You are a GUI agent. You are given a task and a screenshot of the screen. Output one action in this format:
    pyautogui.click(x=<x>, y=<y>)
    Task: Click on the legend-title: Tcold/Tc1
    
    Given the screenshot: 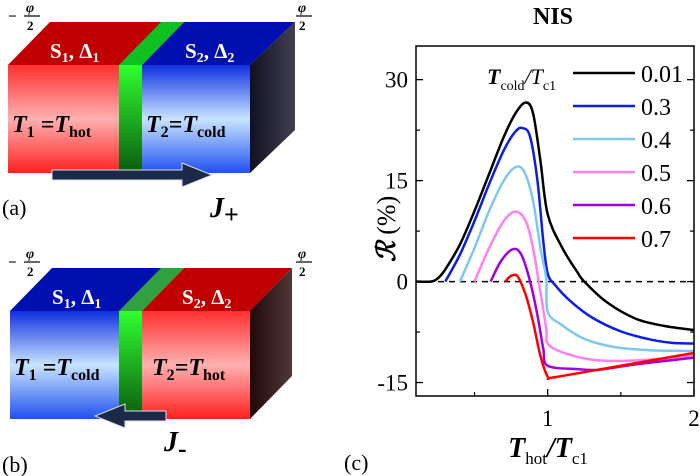 What is the action you would take?
    pyautogui.click(x=521, y=79)
    